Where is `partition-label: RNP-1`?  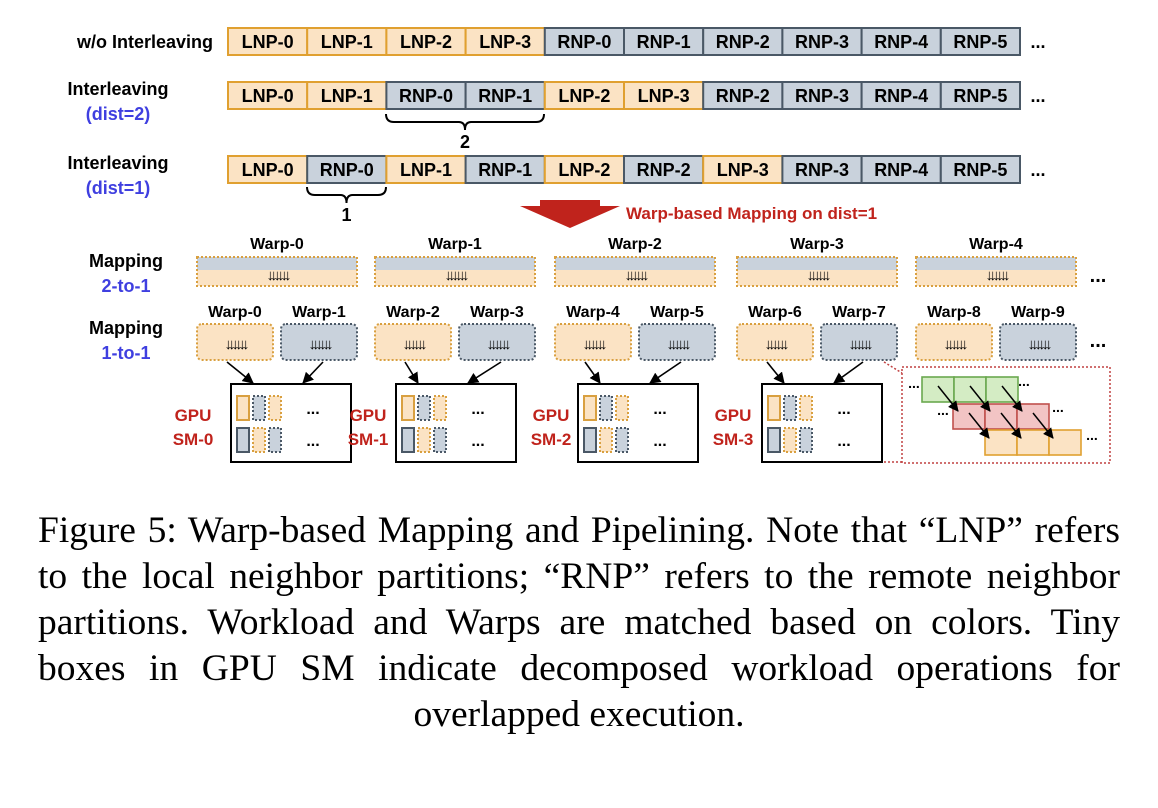 partition-label: RNP-1 is located at coordinates (505, 96).